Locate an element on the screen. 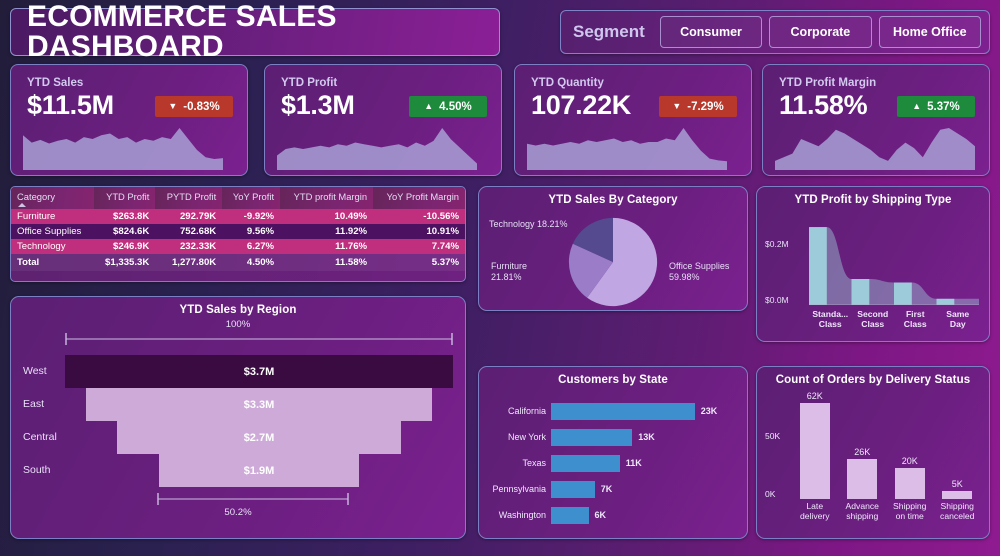  funnel-top-percent: 100% is located at coordinates (238, 324).